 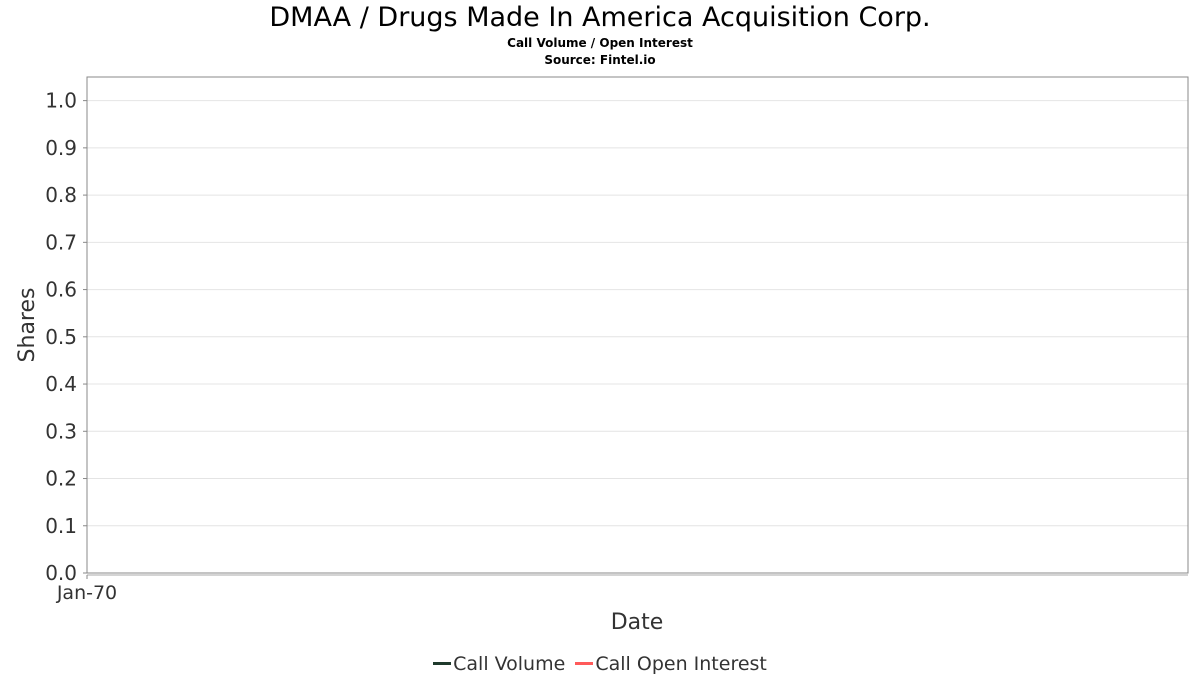 What do you see at coordinates (61, 290) in the screenshot?
I see `y-tick-label: 0.6` at bounding box center [61, 290].